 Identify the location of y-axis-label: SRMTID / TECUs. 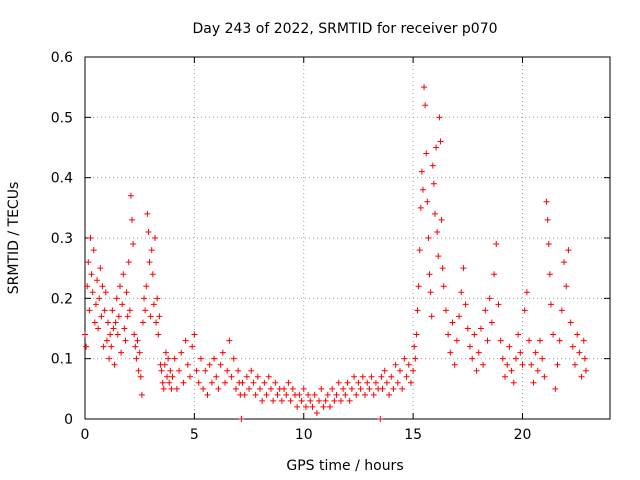
(14, 238).